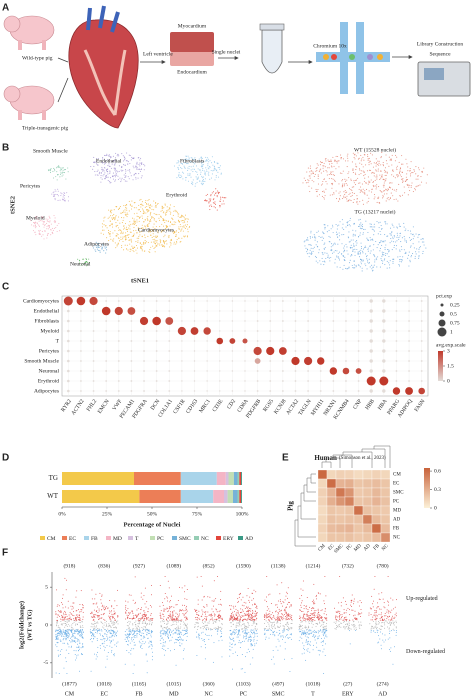 This screenshot has width=474, height=699. I want to click on cluster-label: Adipocytes, so click(96, 244).